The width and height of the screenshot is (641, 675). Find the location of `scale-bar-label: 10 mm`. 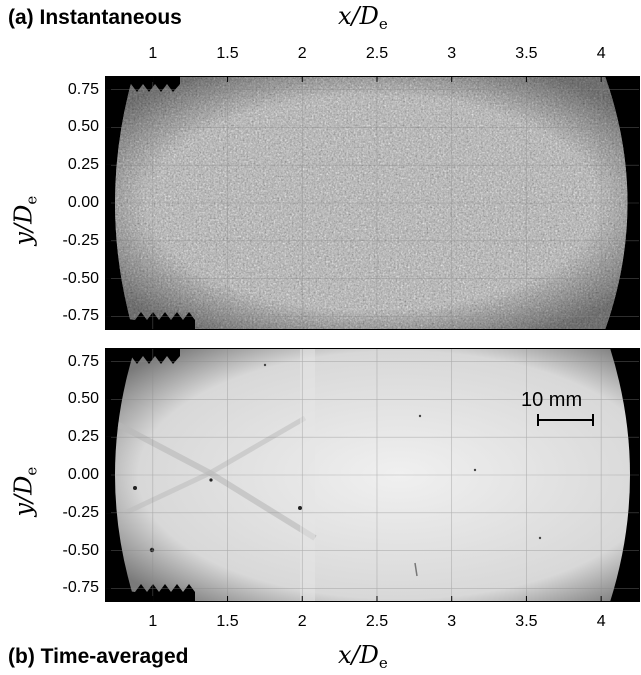

scale-bar-label: 10 mm is located at coordinates (552, 400).